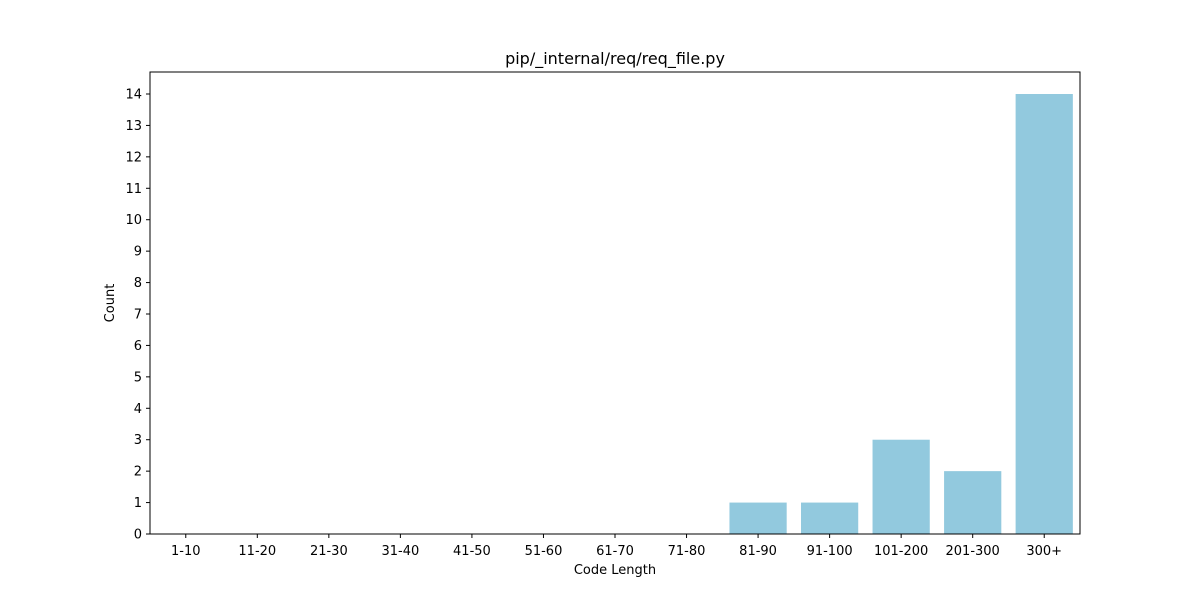 Image resolution: width=1200 pixels, height=604 pixels. I want to click on y-tick-label: 12, so click(133, 157).